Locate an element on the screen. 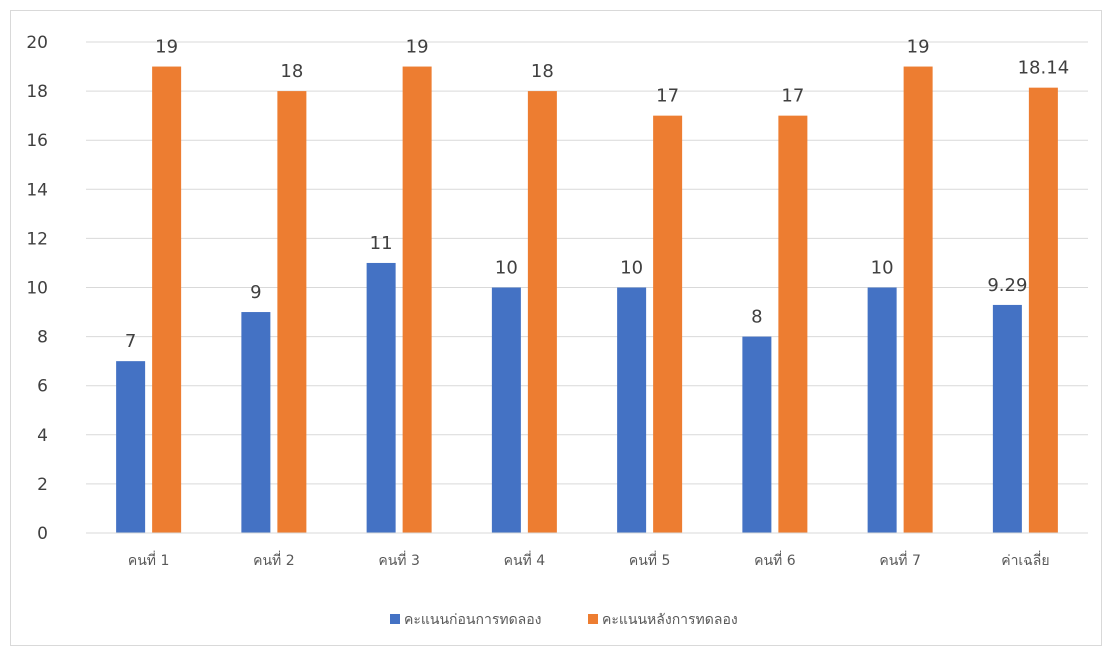 This screenshot has width=1104, height=649. y-tick-label: 6 is located at coordinates (42, 387).